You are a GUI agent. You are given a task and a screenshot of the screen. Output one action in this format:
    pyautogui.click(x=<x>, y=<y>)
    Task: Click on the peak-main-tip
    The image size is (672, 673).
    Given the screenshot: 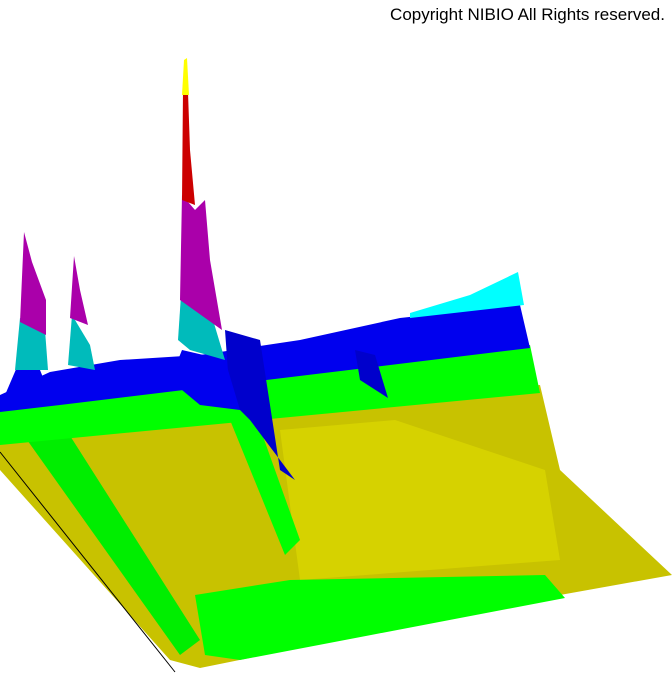 What is the action you would take?
    pyautogui.click(x=185, y=76)
    